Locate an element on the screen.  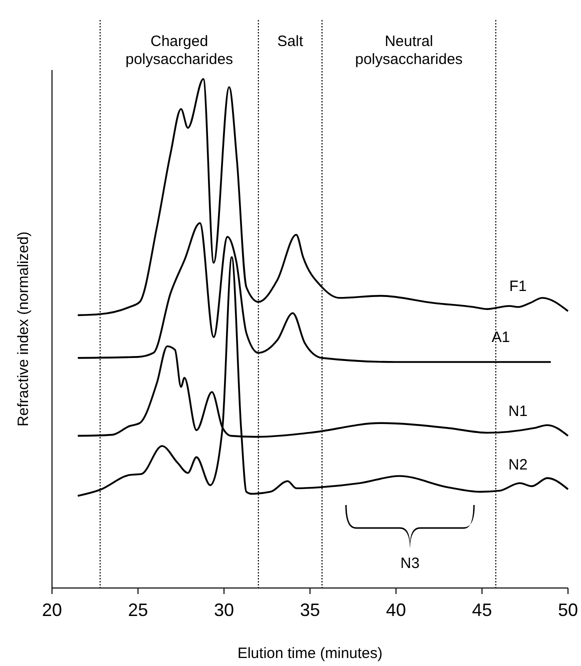
x-tick-label: 20 is located at coordinates (52, 610).